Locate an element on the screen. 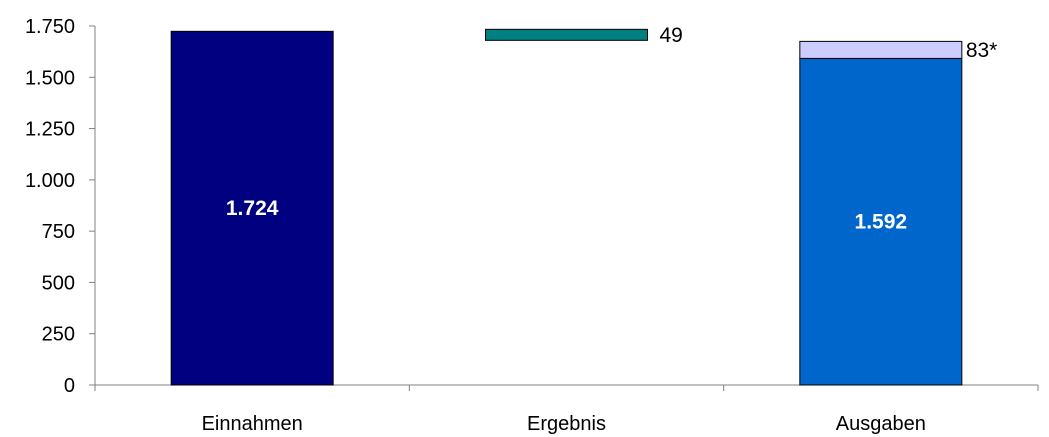 The image size is (1049, 437). data-label: 49 is located at coordinates (671, 35).